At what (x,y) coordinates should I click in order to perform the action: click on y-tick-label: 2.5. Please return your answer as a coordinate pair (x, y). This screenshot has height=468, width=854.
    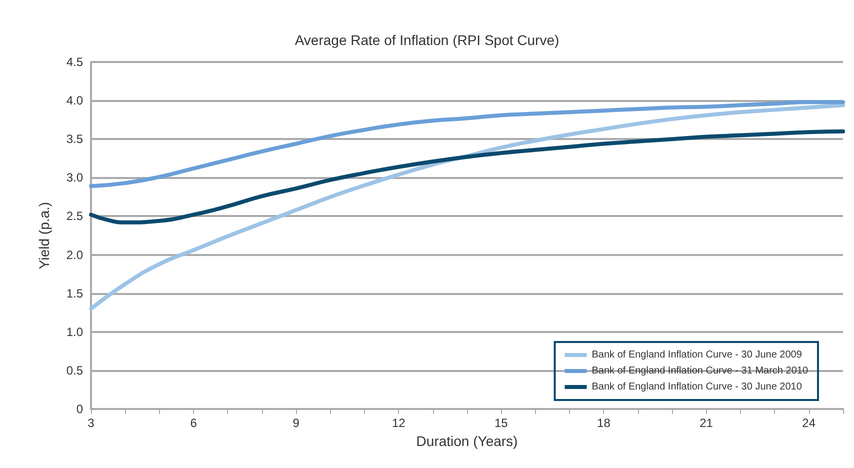
    Looking at the image, I should click on (75, 216).